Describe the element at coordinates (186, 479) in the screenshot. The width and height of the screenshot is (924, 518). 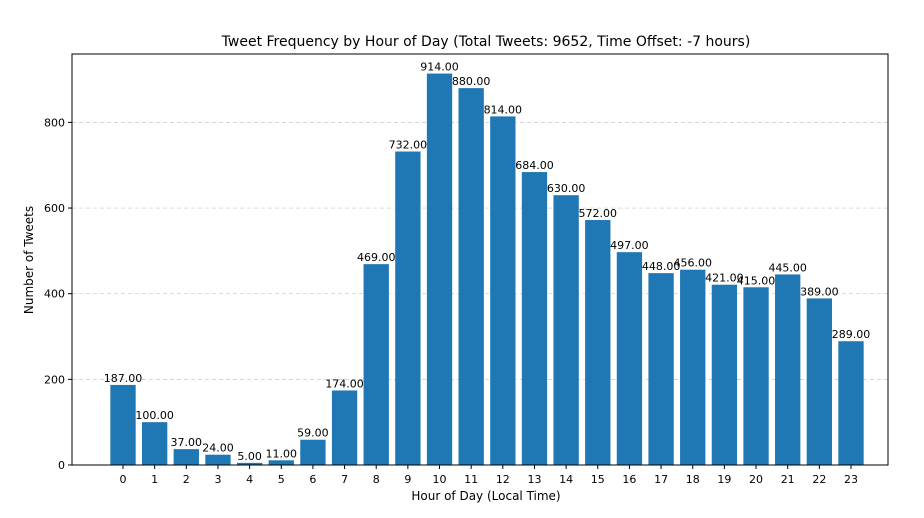
I see `x-tick-label: 2` at that location.